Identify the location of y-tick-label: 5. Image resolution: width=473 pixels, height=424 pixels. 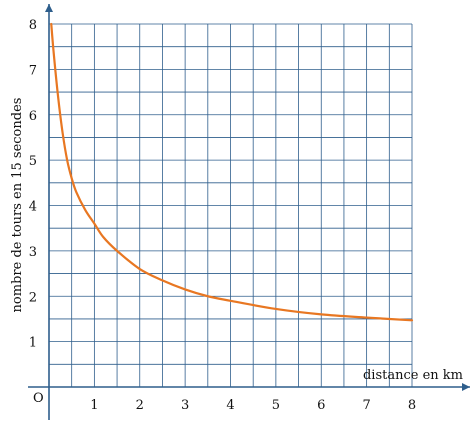
(33, 161).